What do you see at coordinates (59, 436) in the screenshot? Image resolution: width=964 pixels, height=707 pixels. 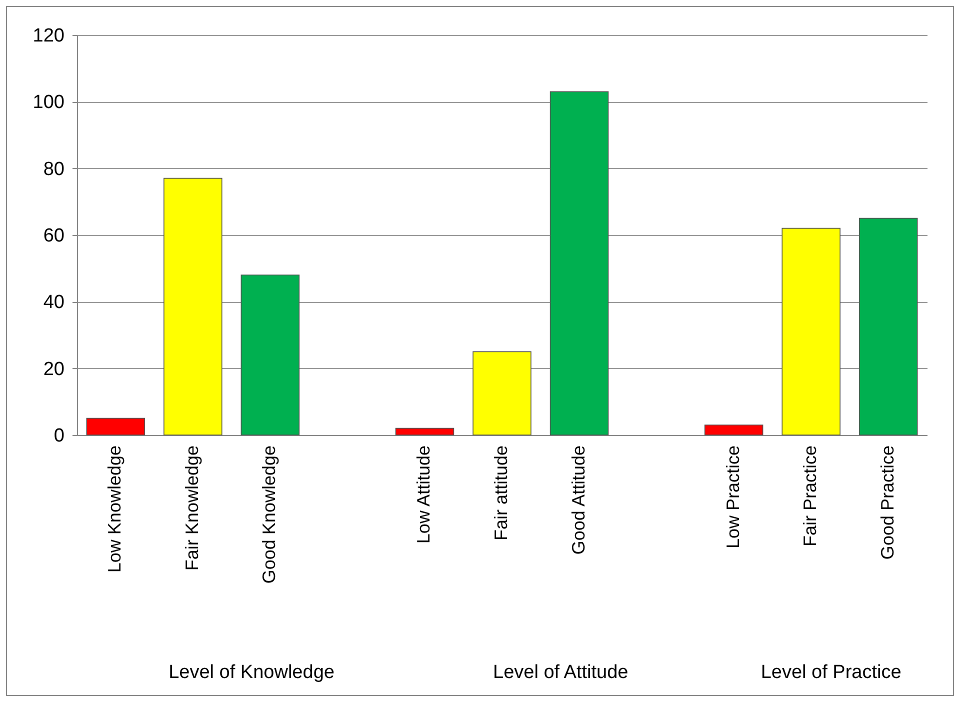 I see `y-tick-label: 0` at bounding box center [59, 436].